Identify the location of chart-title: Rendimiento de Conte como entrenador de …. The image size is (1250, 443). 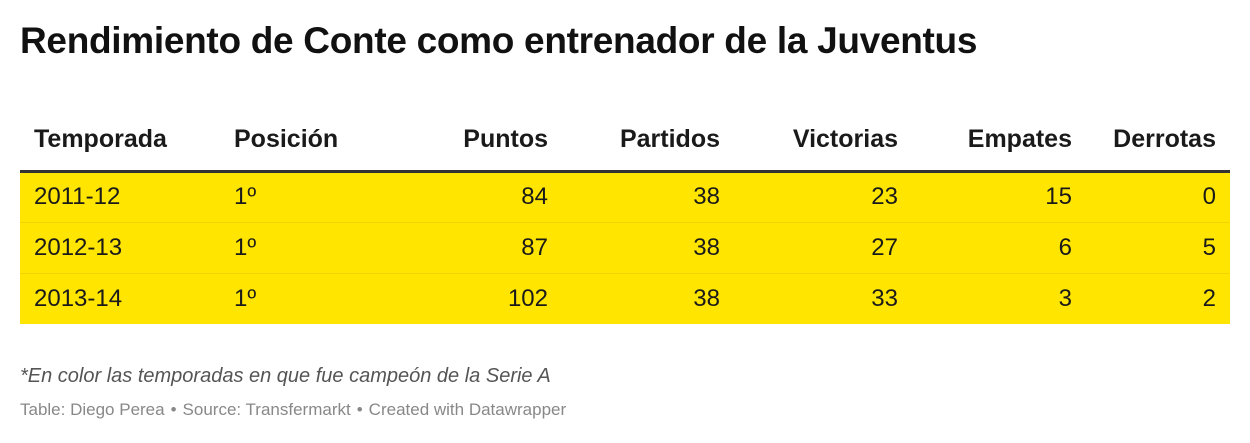
(499, 40).